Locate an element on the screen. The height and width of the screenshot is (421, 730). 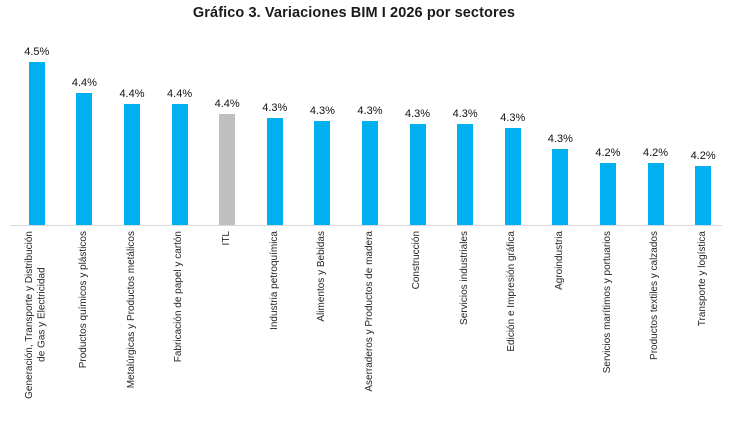
category-label: Alimentos y Bebidas is located at coordinates (322, 276).